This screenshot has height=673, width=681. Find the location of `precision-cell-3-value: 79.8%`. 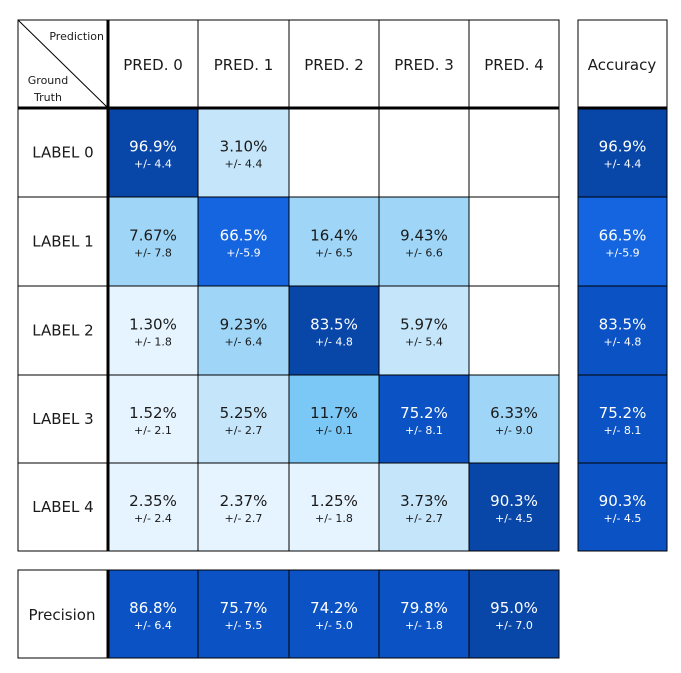

precision-cell-3-value: 79.8% is located at coordinates (424, 608).